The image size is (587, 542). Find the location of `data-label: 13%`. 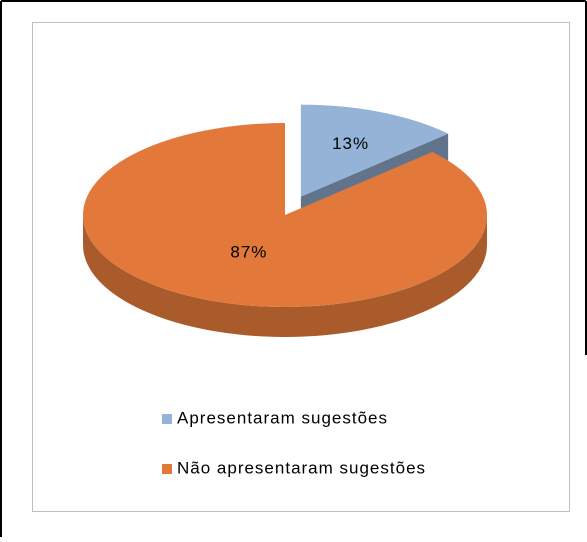

data-label: 13% is located at coordinates (350, 143).